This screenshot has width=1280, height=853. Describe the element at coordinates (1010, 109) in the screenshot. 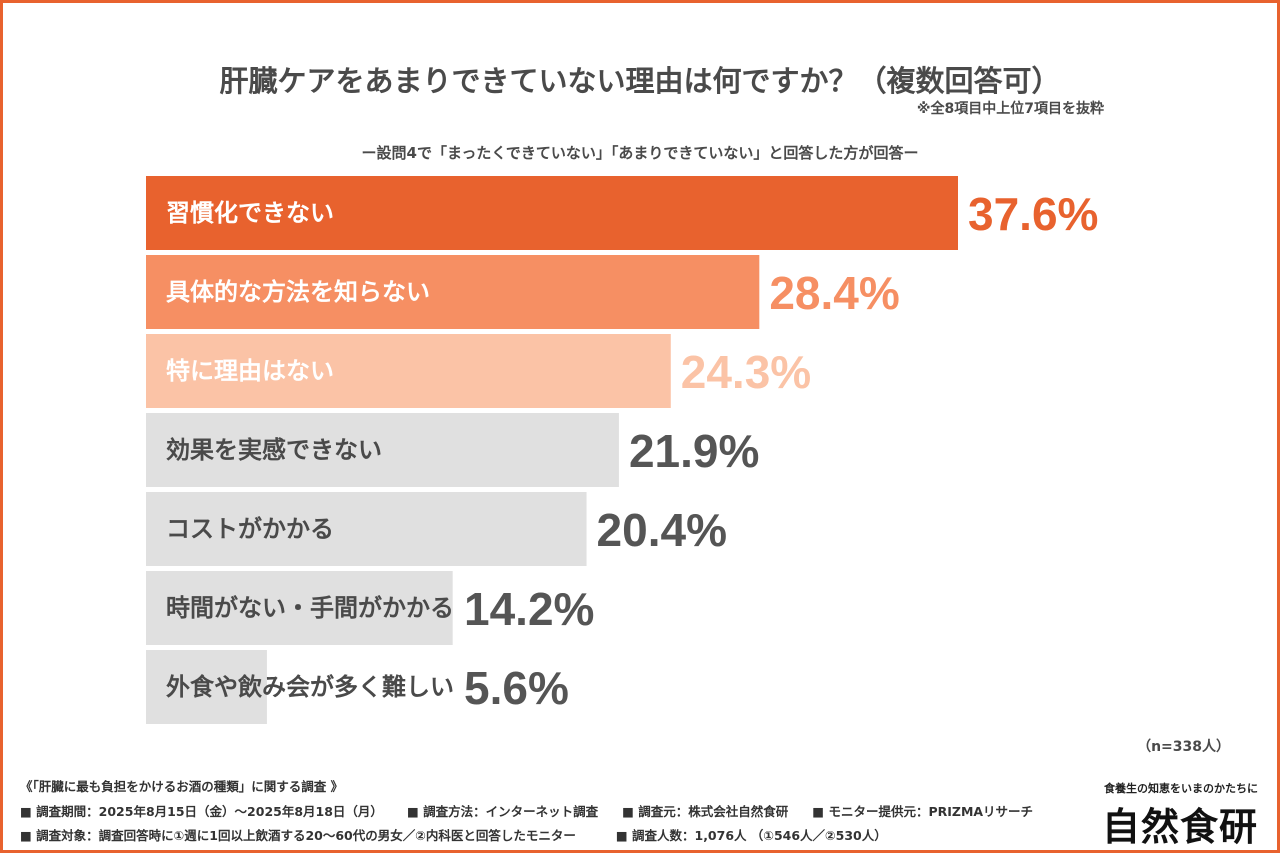

I see `chart-note: ※全8項目中上位7項目を抜粋` at that location.